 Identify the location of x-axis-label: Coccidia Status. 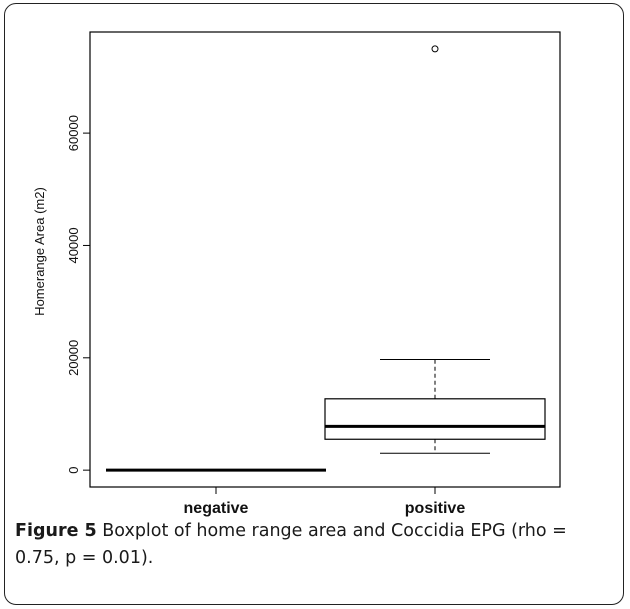
(327, 519).